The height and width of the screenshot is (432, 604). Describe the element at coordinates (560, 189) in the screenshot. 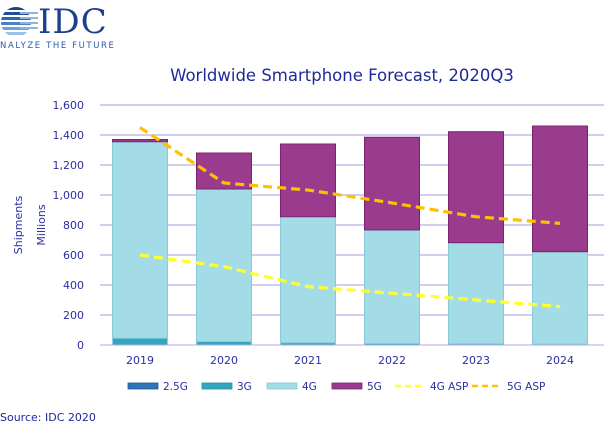

I see `bar-5g-2024` at that location.